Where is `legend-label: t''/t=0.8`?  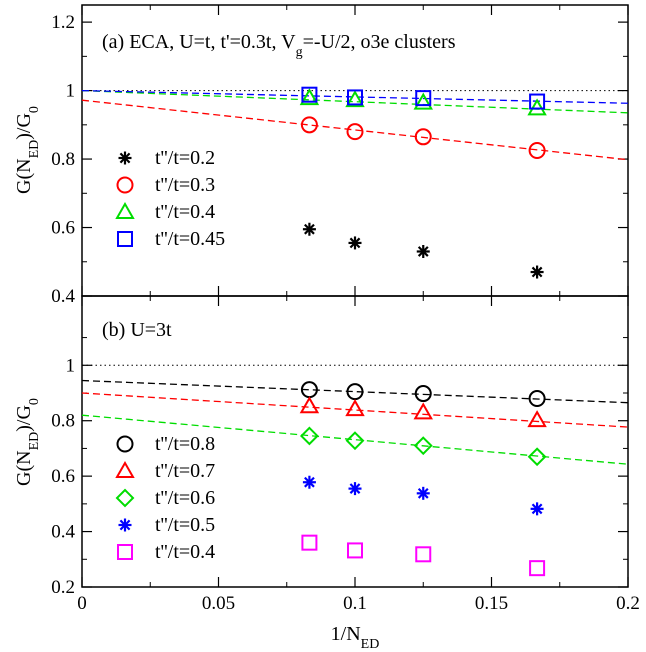
legend-label: t''/t=0.8 is located at coordinates (185, 444).